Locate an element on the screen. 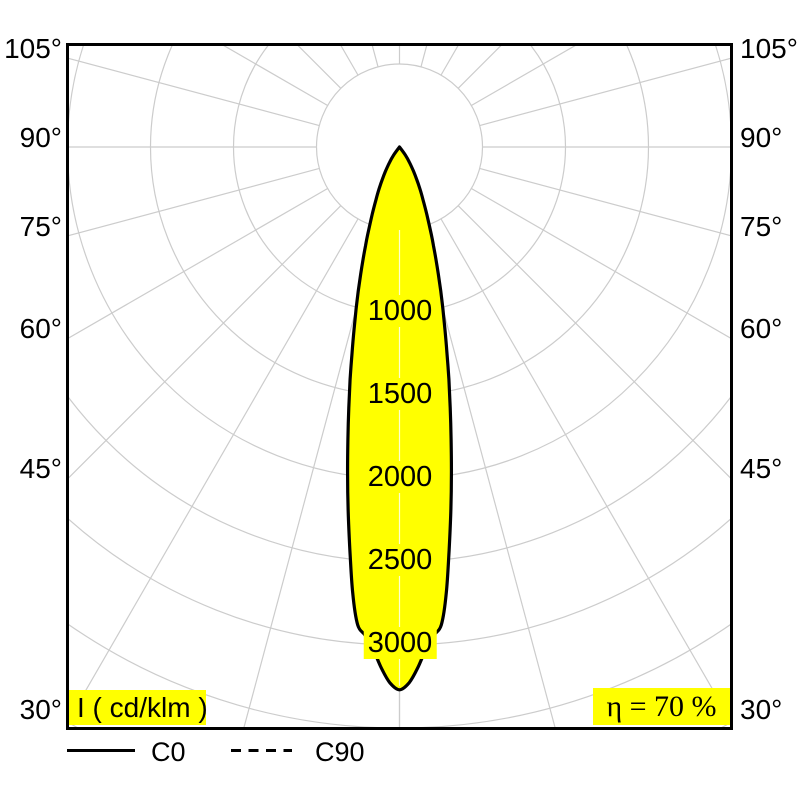  legend-line-c90-dashed is located at coordinates (261, 751).